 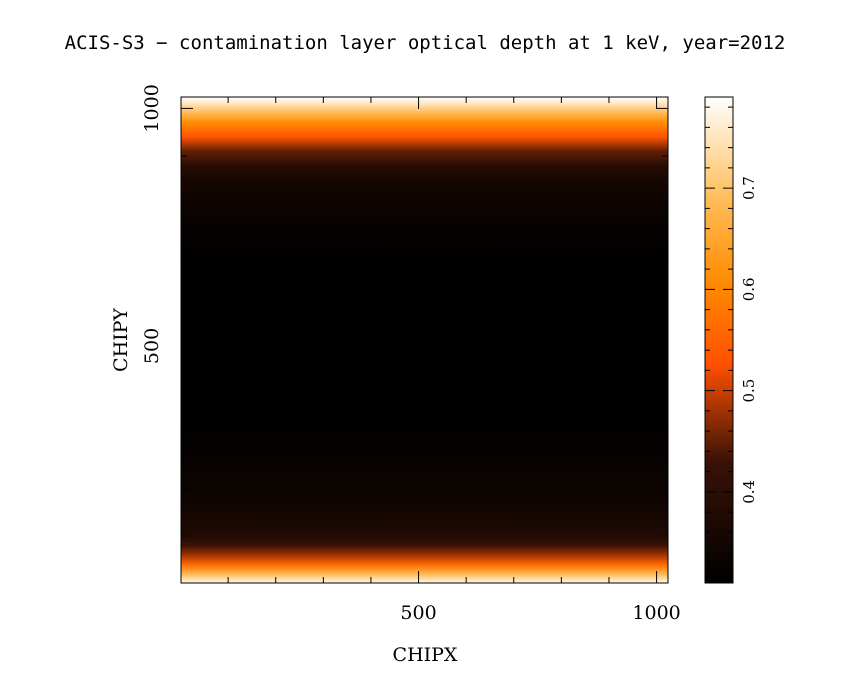 What do you see at coordinates (749, 289) in the screenshot?
I see `colorbar-tick-label: 0.6` at bounding box center [749, 289].